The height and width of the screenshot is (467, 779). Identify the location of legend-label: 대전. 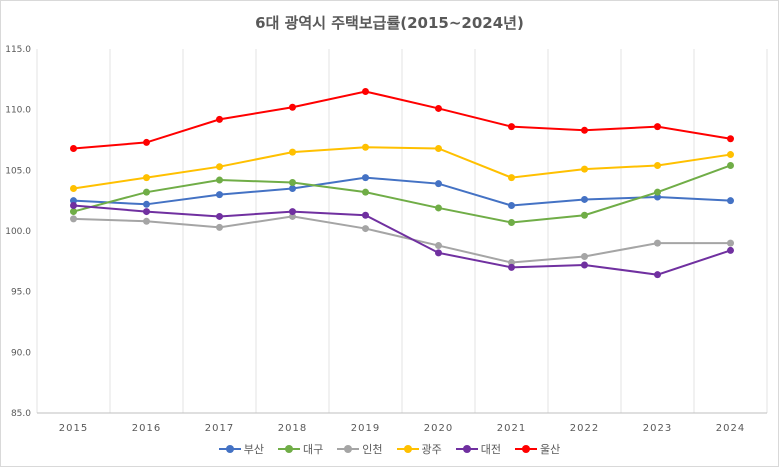
(490, 449).